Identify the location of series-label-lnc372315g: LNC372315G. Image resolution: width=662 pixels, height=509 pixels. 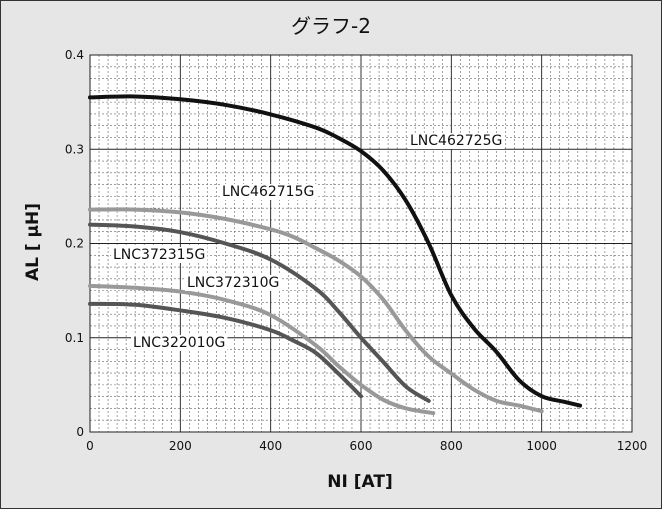
(159, 255).